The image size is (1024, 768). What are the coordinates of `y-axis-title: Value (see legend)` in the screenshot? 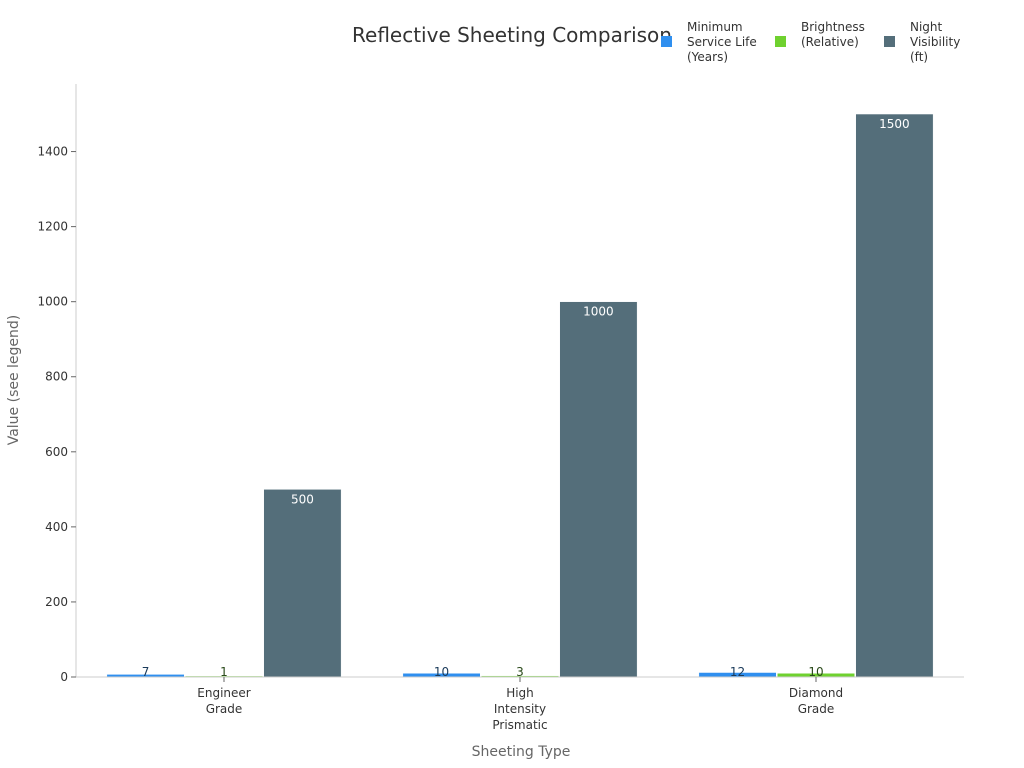 It's located at (14, 380).